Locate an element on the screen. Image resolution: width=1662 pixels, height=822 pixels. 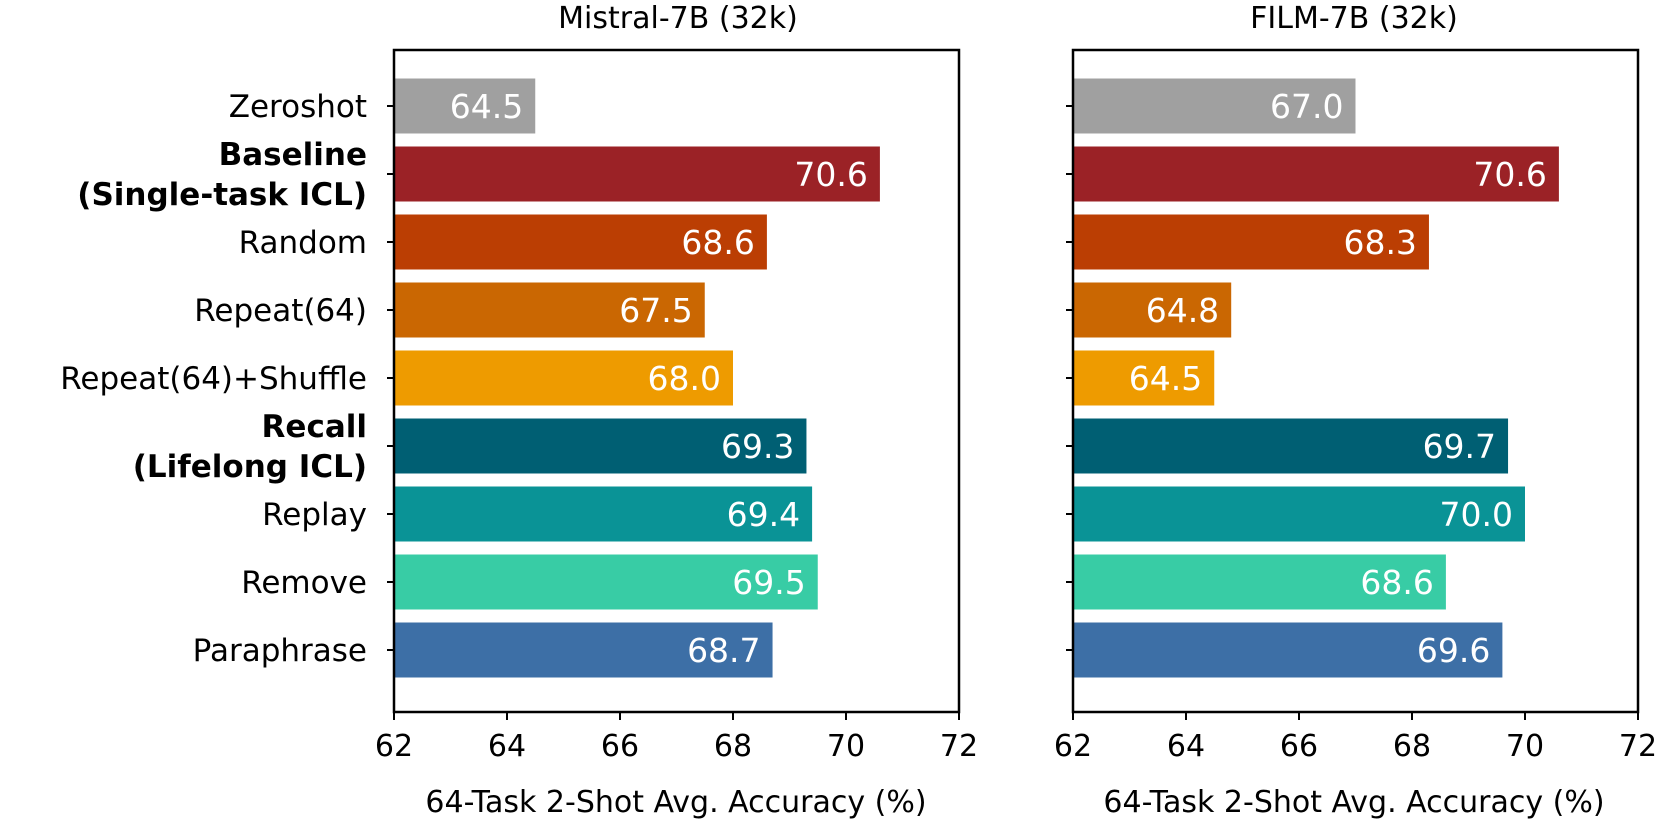
film-bar-value-label-5: 69.7 is located at coordinates (1459, 446).